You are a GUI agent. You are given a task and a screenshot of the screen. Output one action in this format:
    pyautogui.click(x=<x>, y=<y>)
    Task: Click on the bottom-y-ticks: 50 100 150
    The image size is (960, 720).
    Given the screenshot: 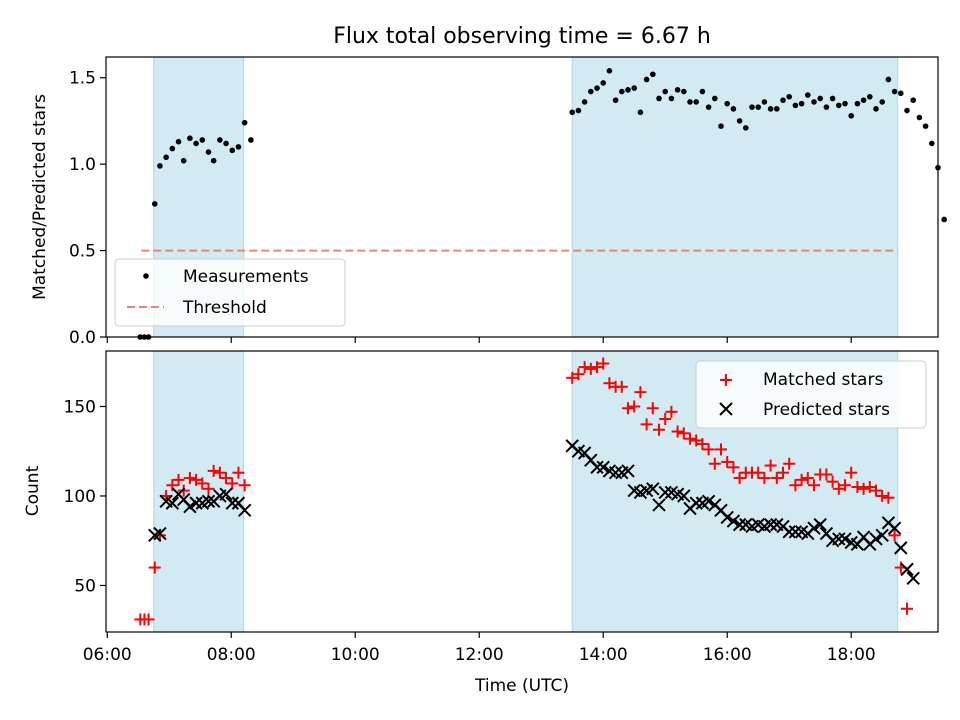 What is the action you would take?
    pyautogui.click(x=85, y=496)
    